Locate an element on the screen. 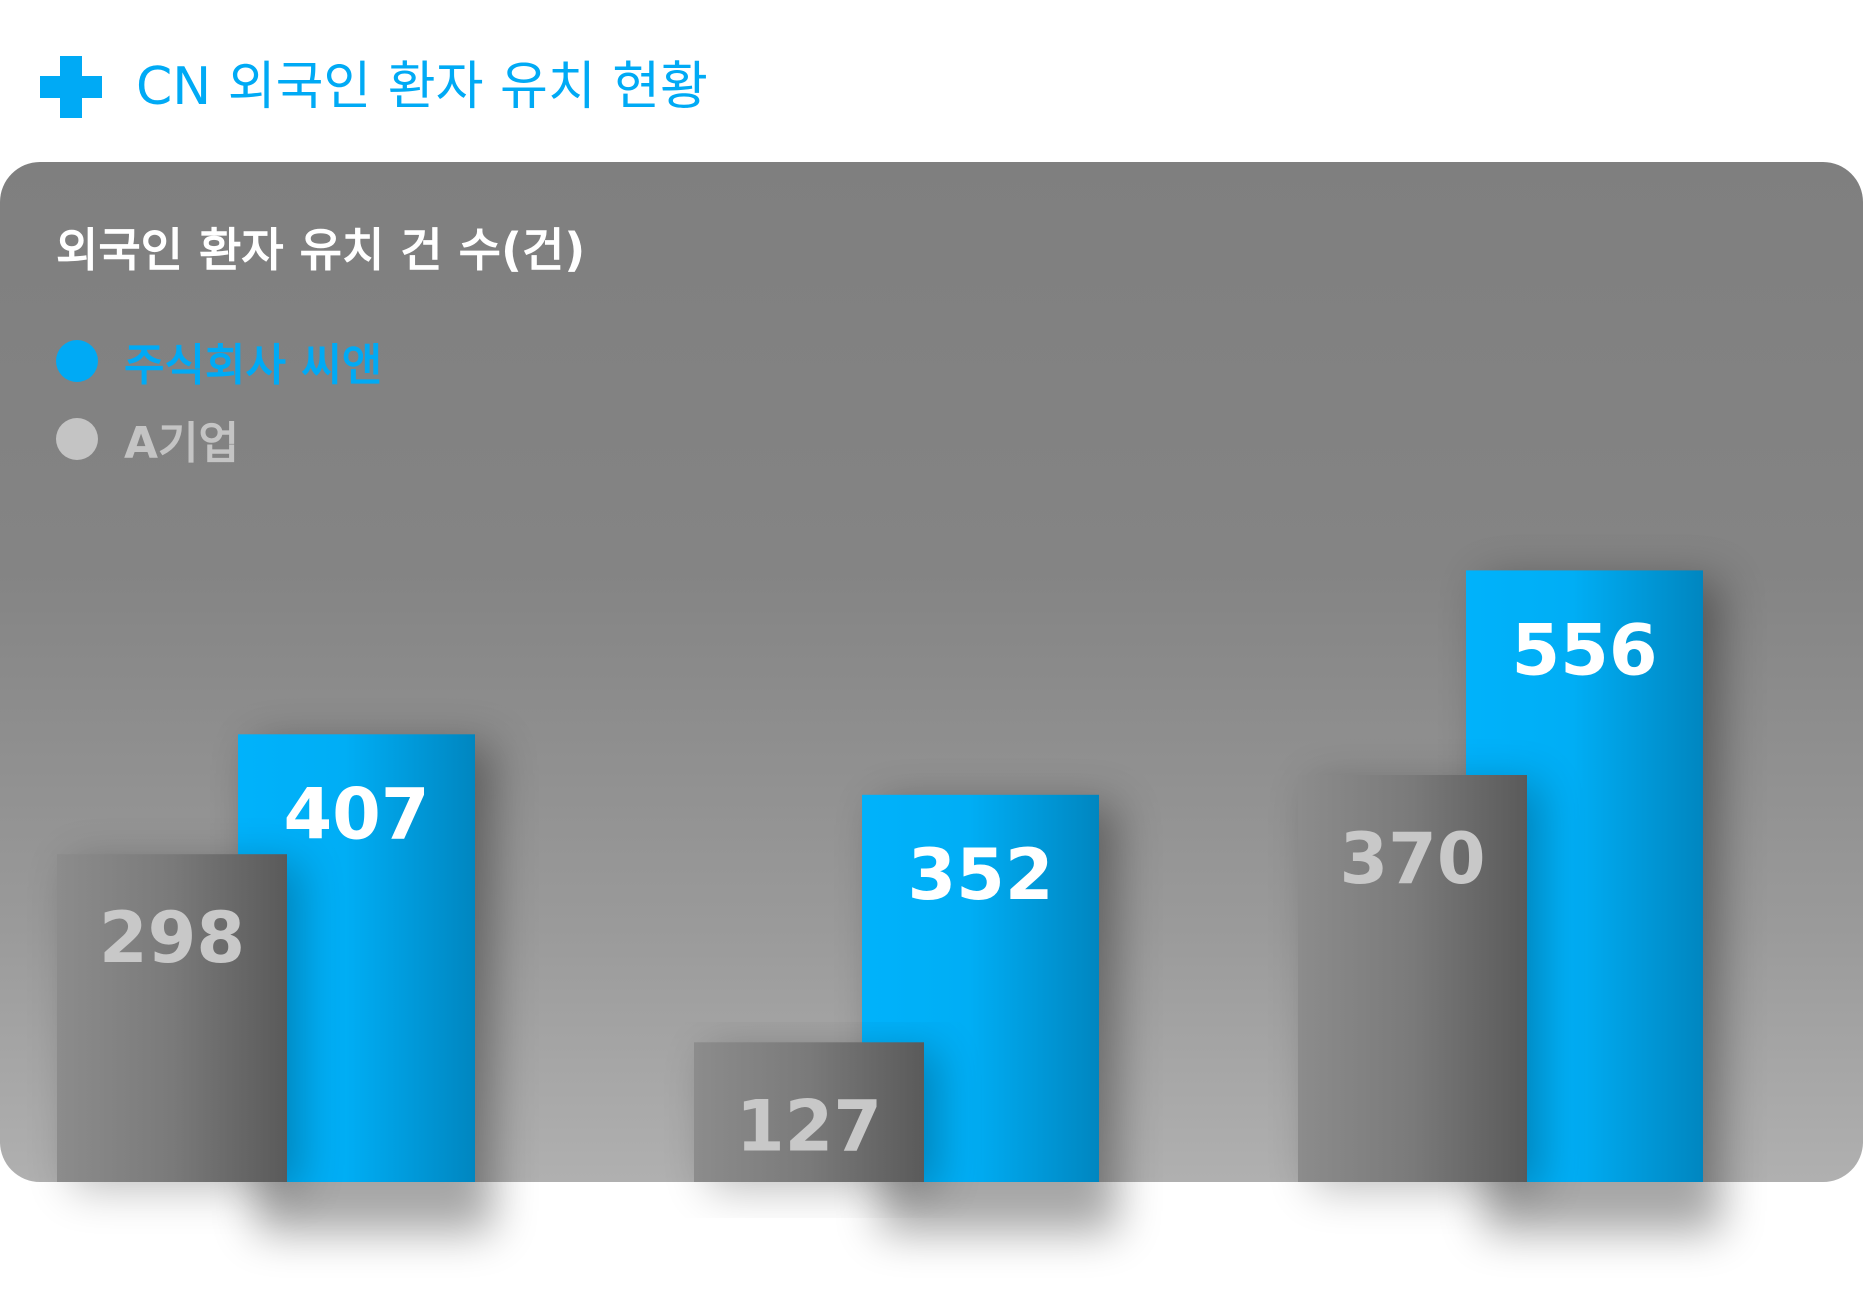 Image resolution: width=1863 pixels, height=1292 pixels. legend-label-cn: 주식회사 씨앤 is located at coordinates (253, 365).